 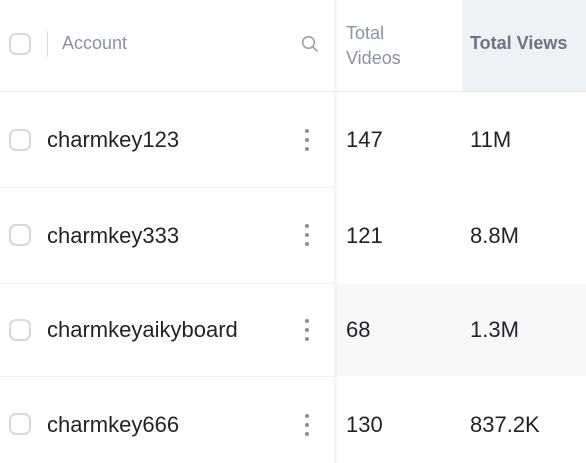 What do you see at coordinates (20, 44) in the screenshot?
I see `select-all-checkbox` at bounding box center [20, 44].